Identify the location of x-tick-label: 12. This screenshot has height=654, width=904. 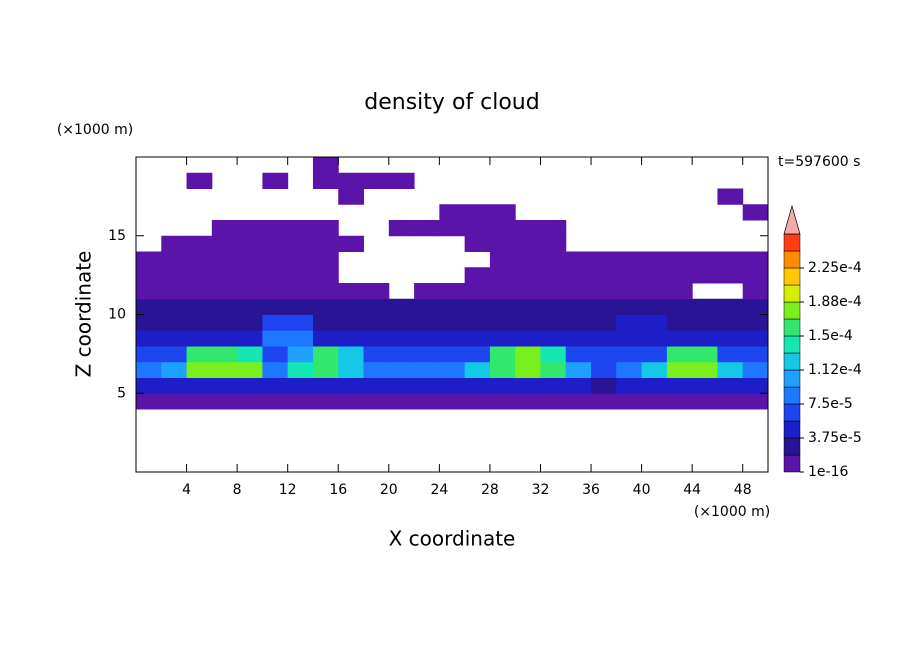
(288, 490).